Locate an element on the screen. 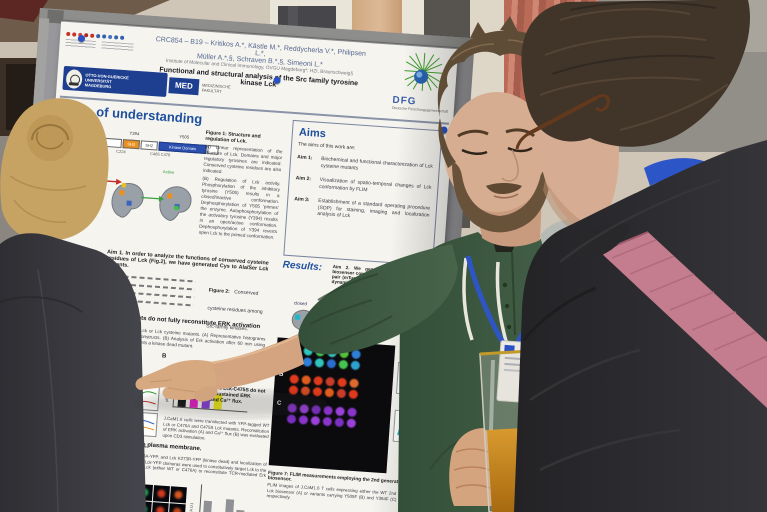 Image resolution: width=767 pixels, height=512 pixels. thumb is located at coordinates (206, 394).